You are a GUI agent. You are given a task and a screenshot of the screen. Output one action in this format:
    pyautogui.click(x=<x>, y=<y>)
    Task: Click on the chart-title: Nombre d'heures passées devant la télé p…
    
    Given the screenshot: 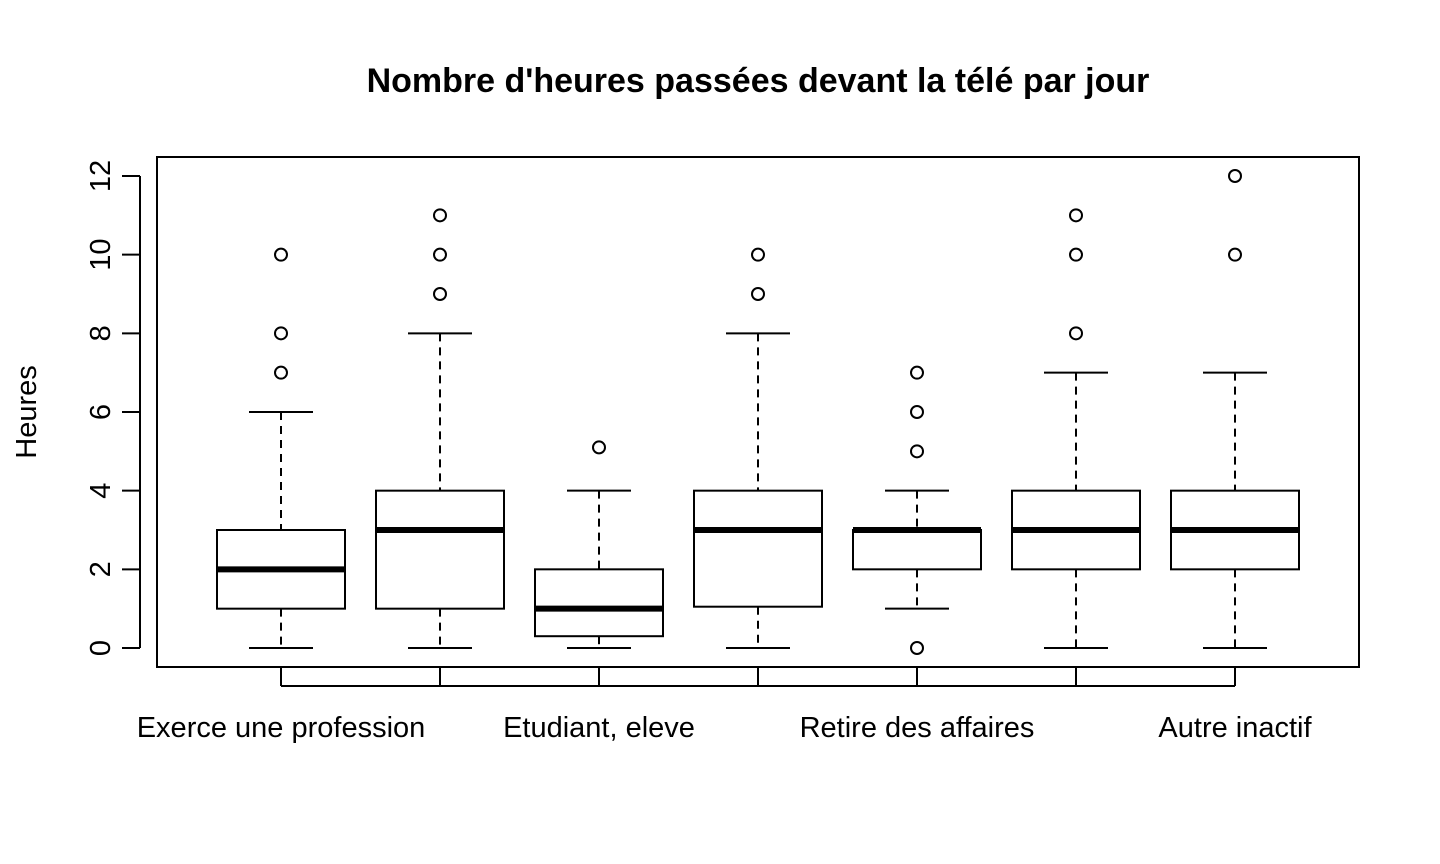 What is the action you would take?
    pyautogui.click(x=758, y=81)
    